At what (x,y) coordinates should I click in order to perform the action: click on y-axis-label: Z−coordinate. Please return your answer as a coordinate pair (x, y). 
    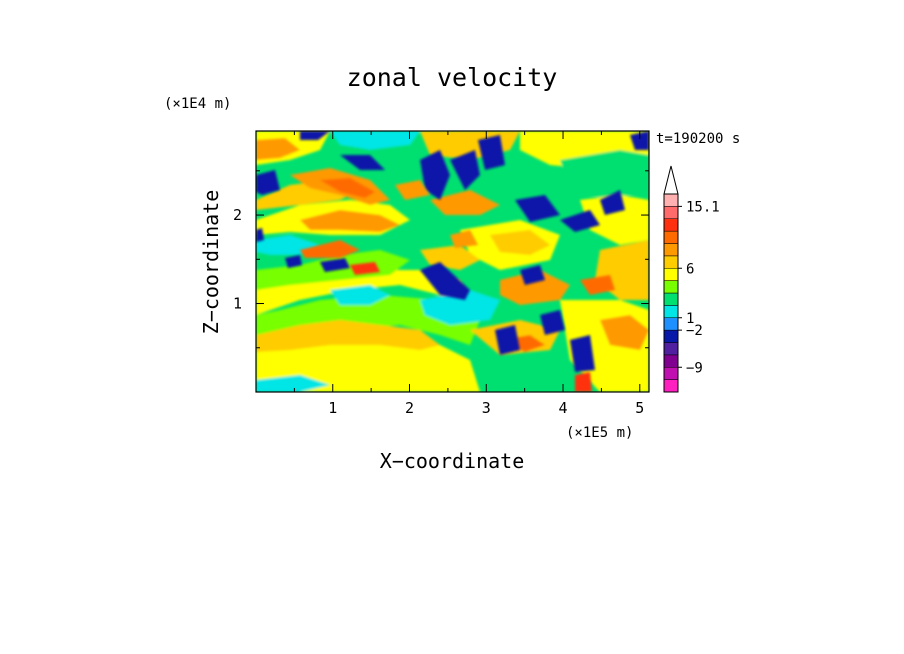
    Looking at the image, I should click on (211, 262).